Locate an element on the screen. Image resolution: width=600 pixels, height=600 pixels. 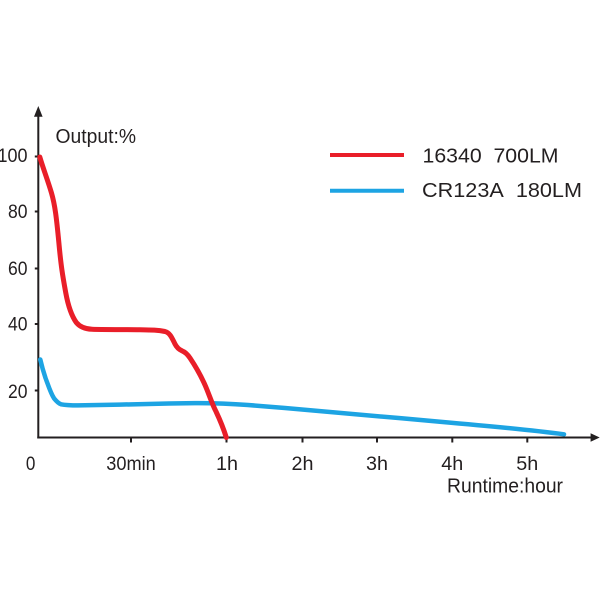
svg-text: 100 is located at coordinates (14, 156).